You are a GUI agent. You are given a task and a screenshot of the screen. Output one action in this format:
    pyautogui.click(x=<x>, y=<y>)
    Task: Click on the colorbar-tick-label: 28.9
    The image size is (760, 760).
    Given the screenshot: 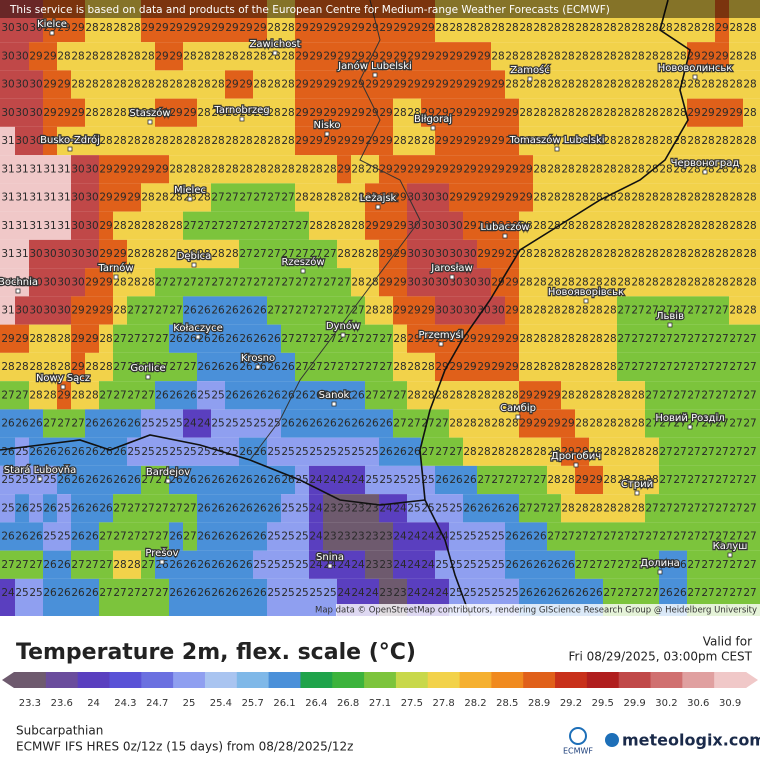 What is the action you would take?
    pyautogui.click(x=539, y=703)
    